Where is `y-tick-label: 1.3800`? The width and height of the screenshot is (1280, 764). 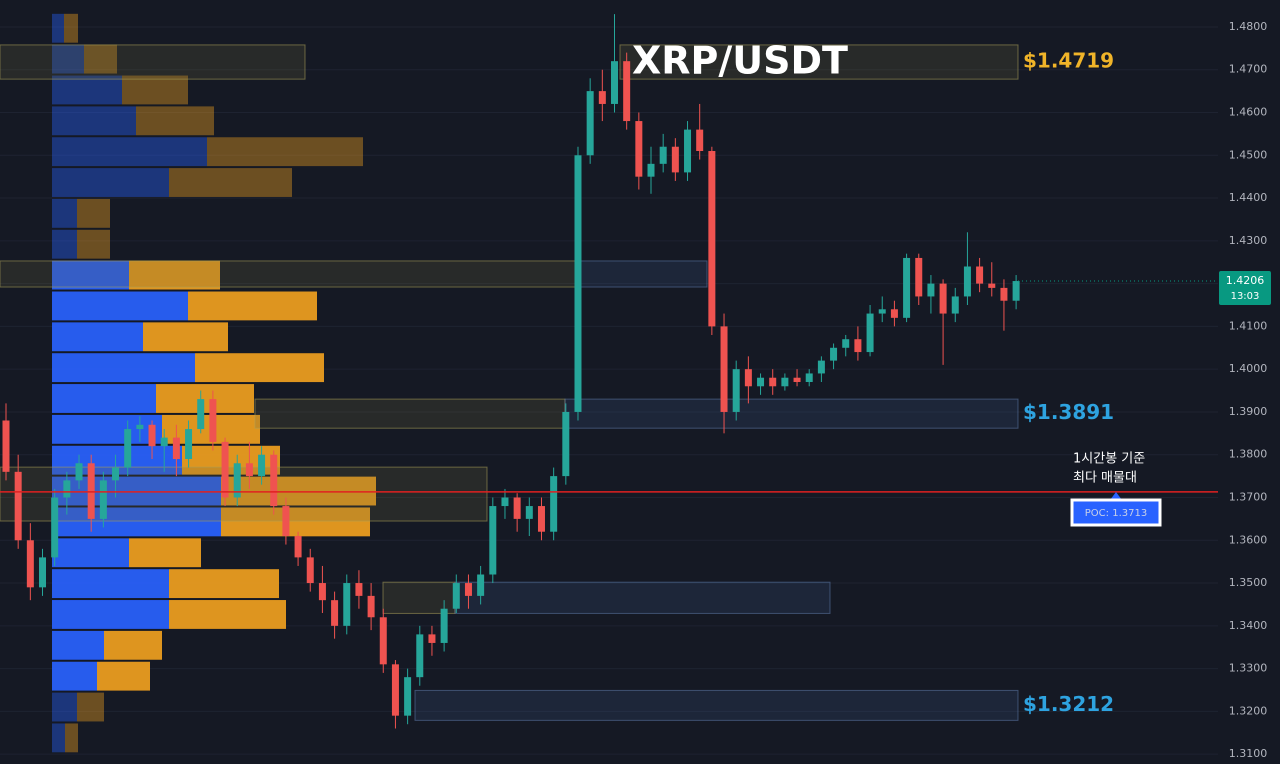
y-tick-label: 1.3800 is located at coordinates (1248, 454).